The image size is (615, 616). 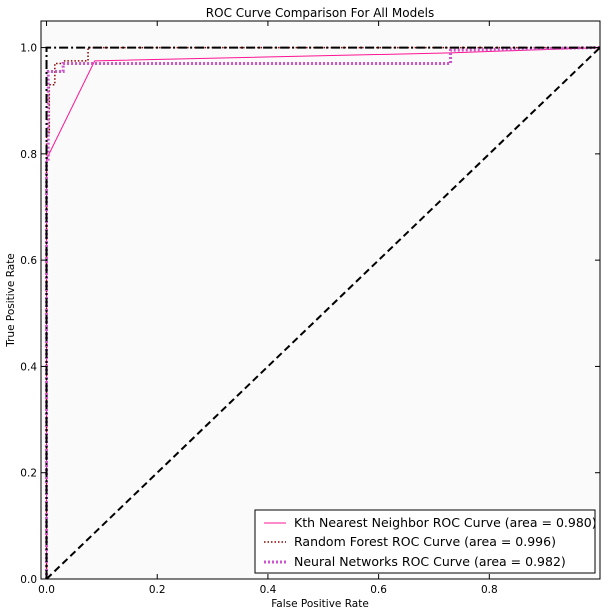 I want to click on y-axis-label: True Positive Rate, so click(x=11, y=300).